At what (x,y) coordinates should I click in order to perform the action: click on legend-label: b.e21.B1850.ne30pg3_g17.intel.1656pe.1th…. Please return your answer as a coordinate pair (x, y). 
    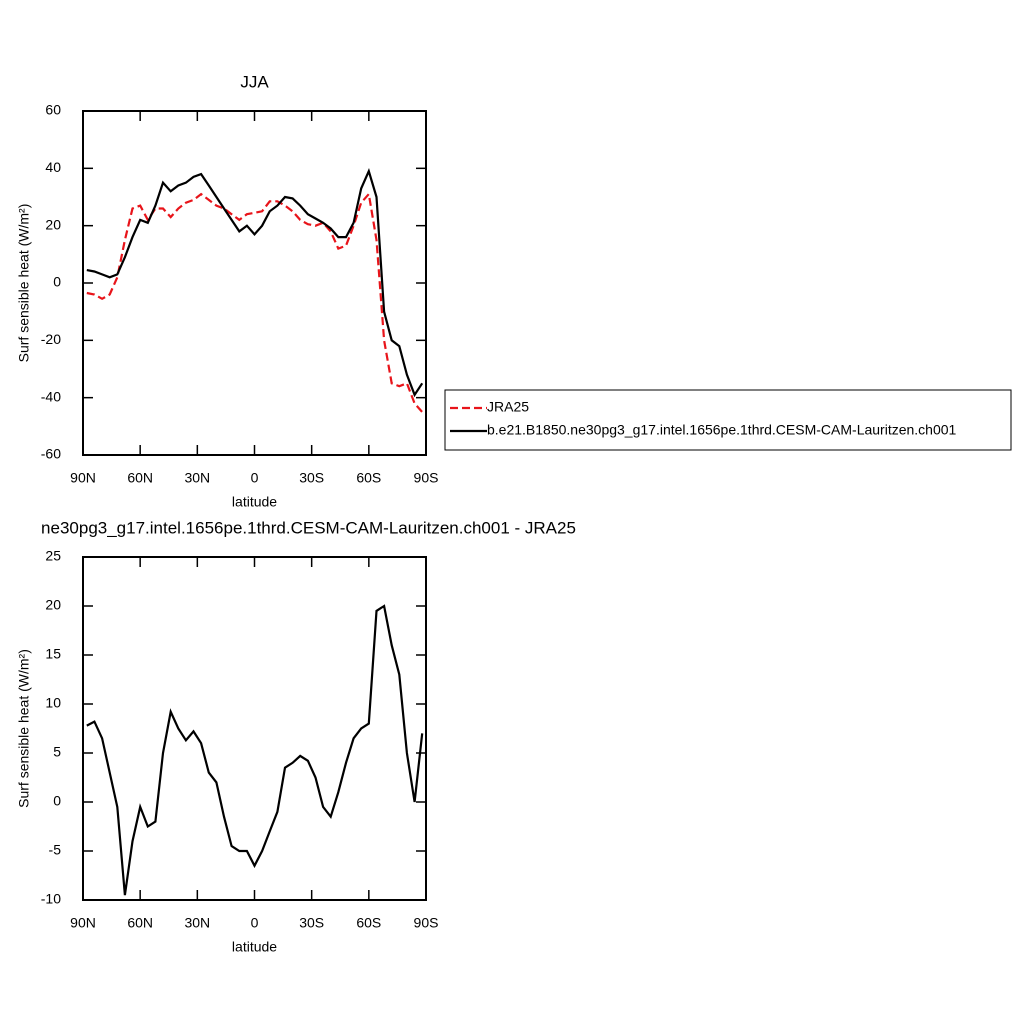
    Looking at the image, I should click on (722, 430).